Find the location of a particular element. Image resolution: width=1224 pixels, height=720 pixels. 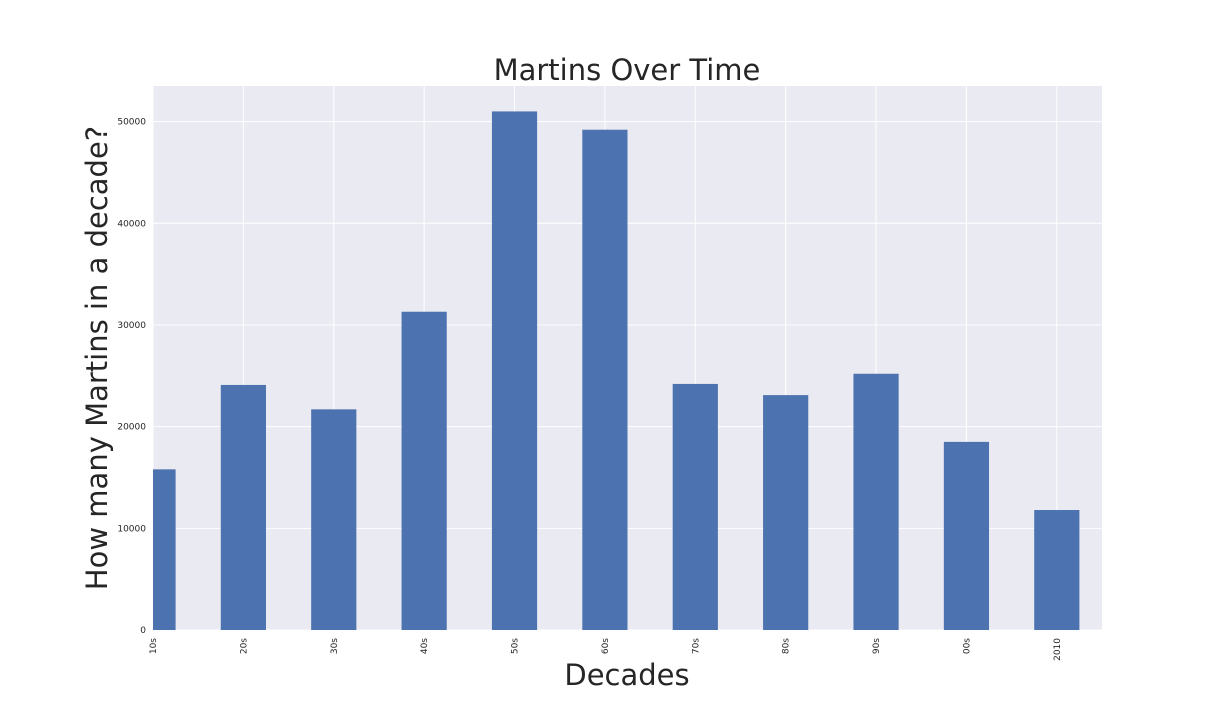

bar-40s is located at coordinates (424, 470).